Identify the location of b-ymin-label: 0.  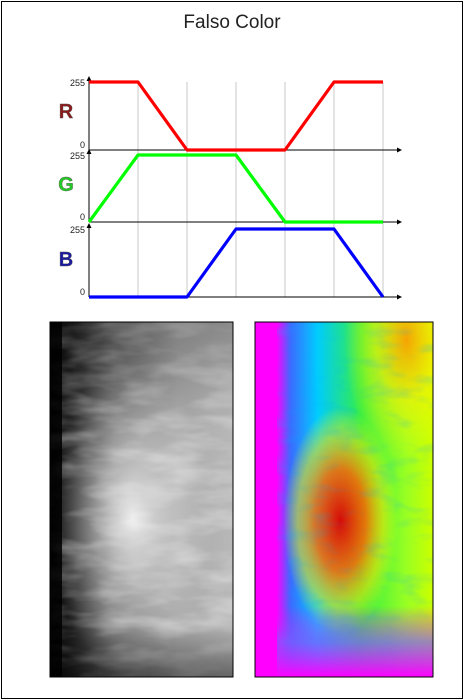
(82, 292).